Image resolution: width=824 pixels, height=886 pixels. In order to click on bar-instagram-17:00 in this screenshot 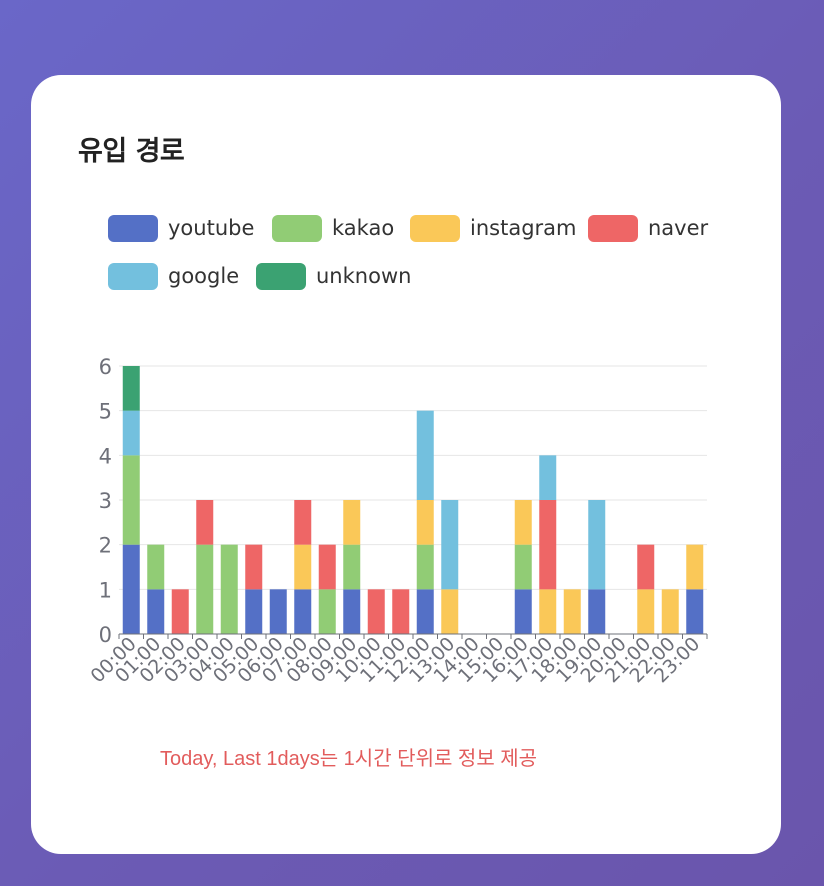, I will do `click(548, 611)`.